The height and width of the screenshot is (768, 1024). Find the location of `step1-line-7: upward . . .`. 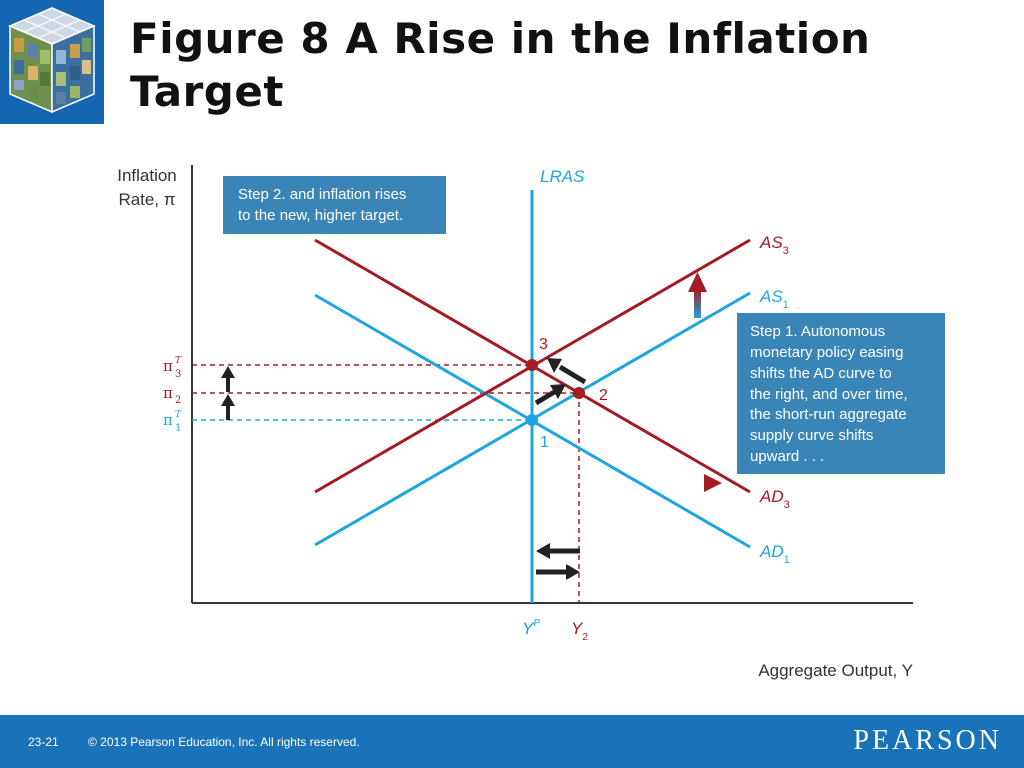

step1-line-7: upward . . . is located at coordinates (787, 456).